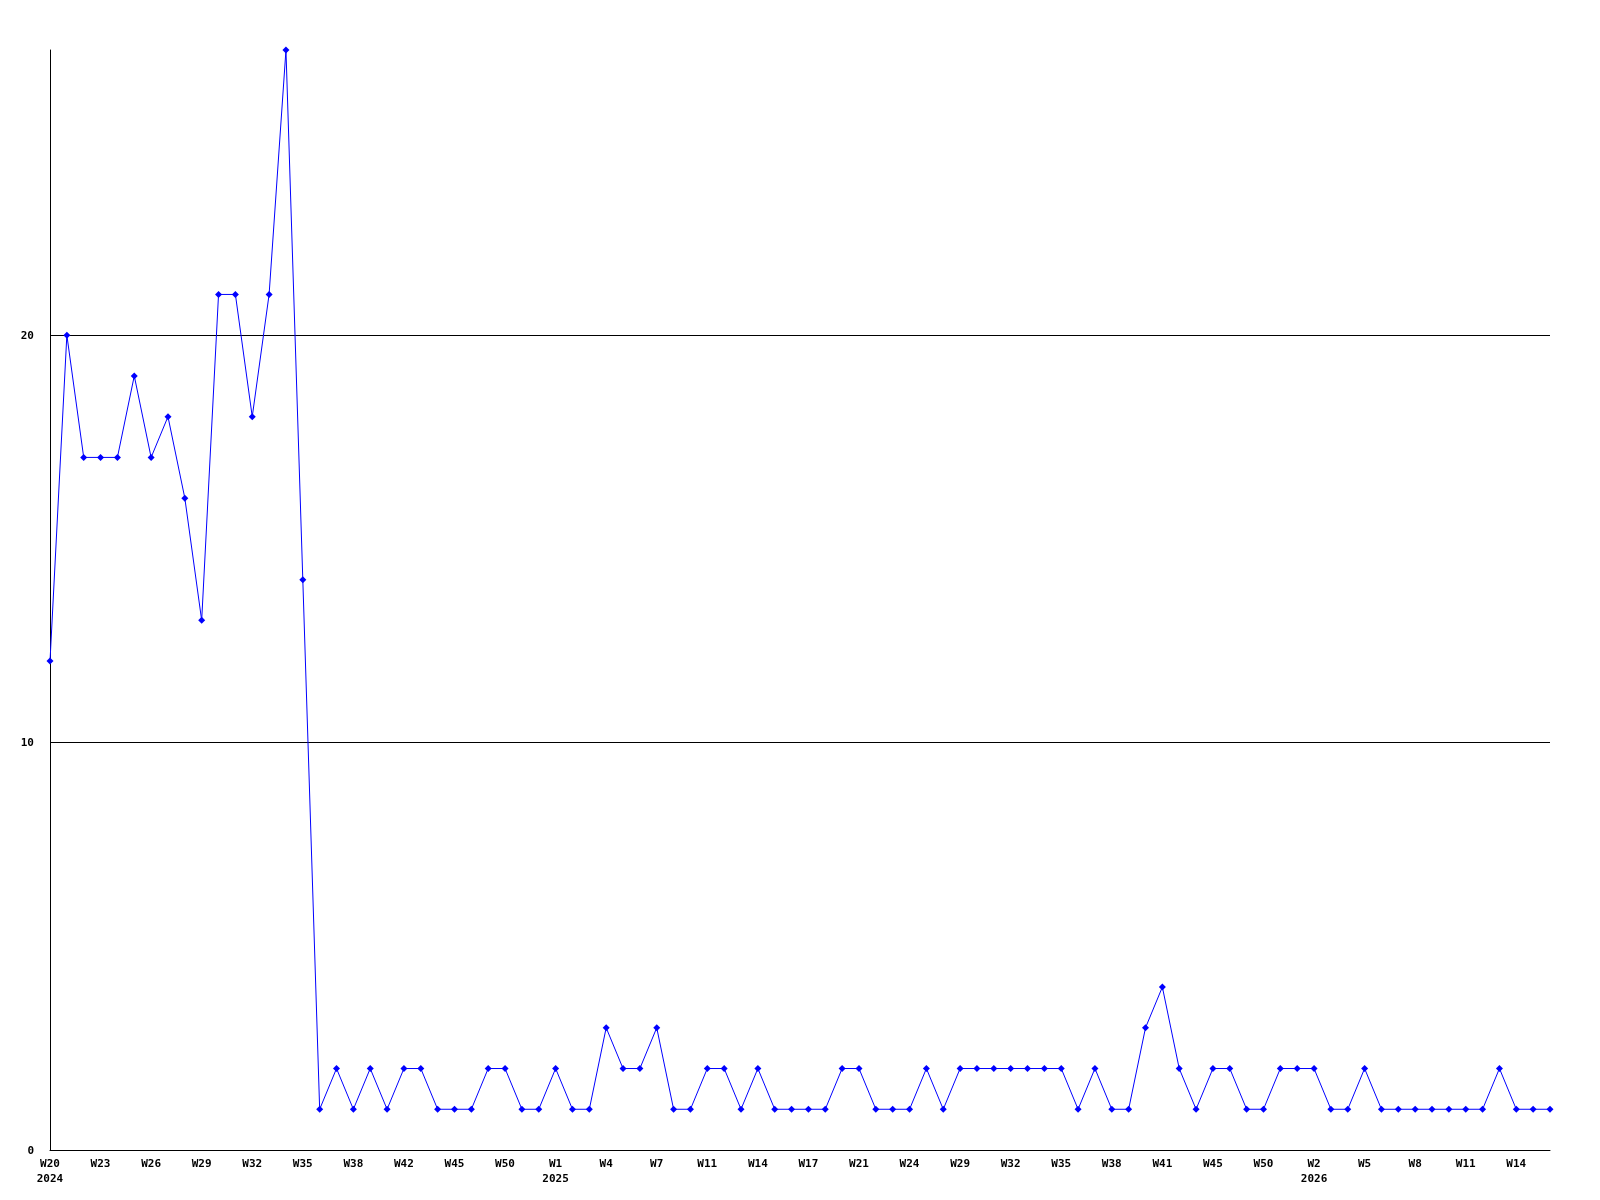  What do you see at coordinates (909, 1163) in the screenshot?
I see `x-tick-label: W24` at bounding box center [909, 1163].